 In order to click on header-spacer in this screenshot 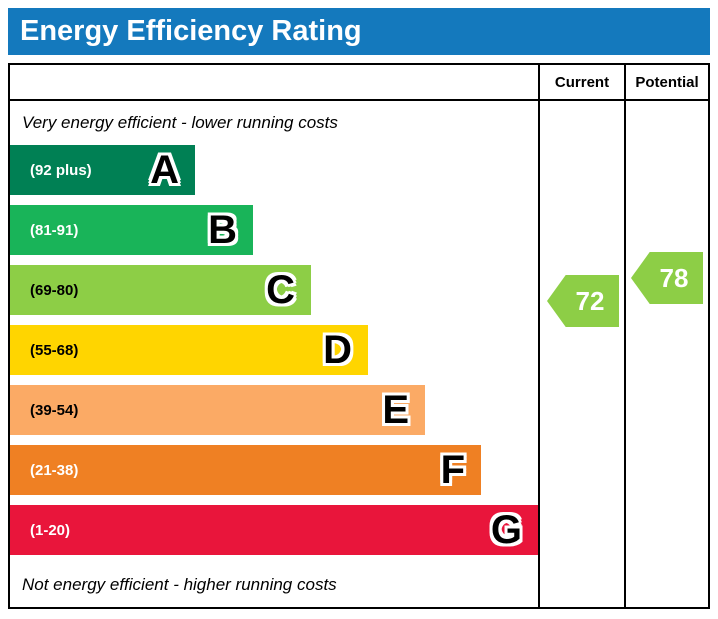, I will do `click(274, 83)`.